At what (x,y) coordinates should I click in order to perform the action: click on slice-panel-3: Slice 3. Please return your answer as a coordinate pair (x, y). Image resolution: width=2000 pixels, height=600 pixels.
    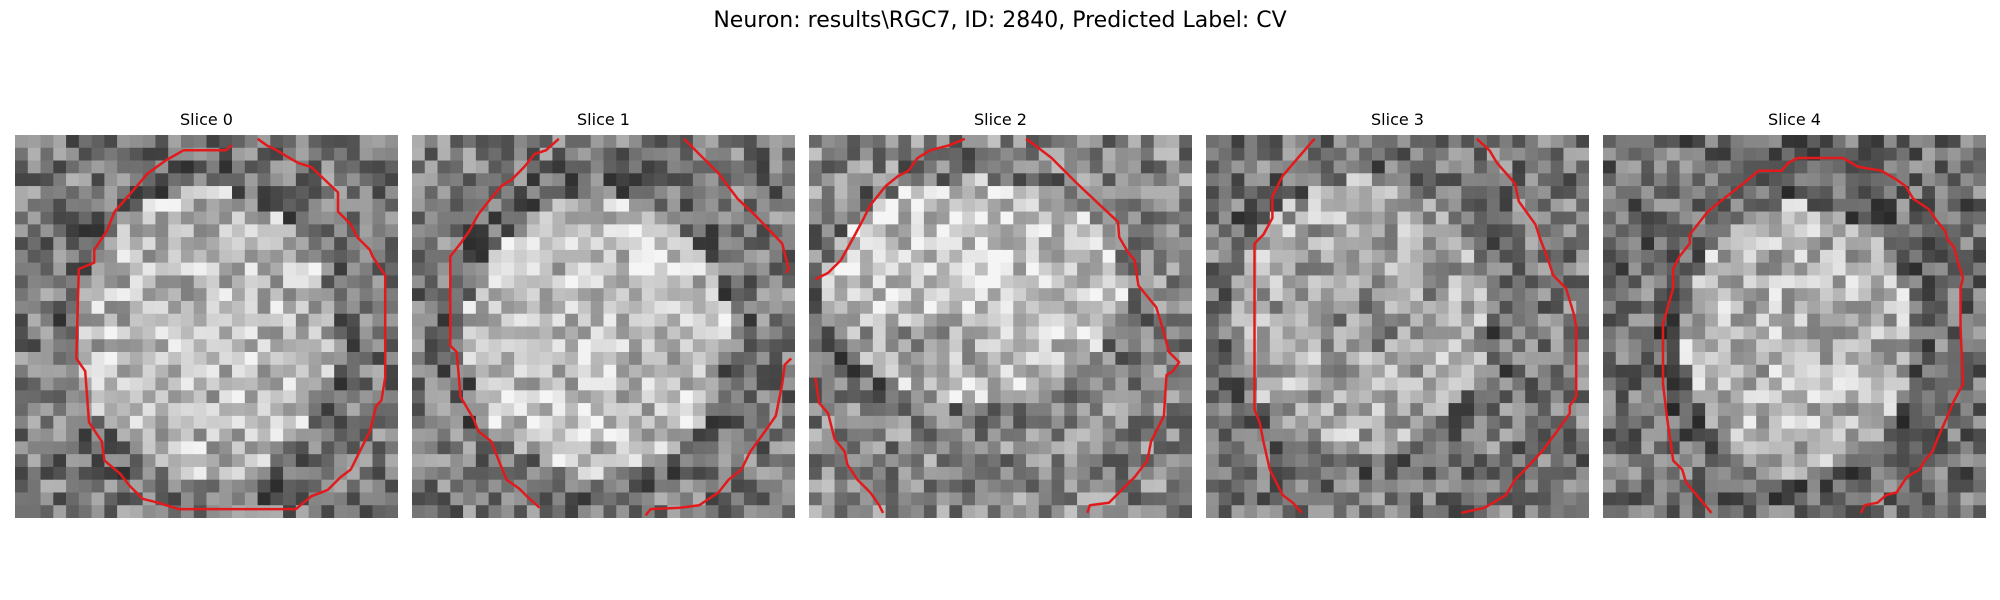
    Looking at the image, I should click on (1397, 315).